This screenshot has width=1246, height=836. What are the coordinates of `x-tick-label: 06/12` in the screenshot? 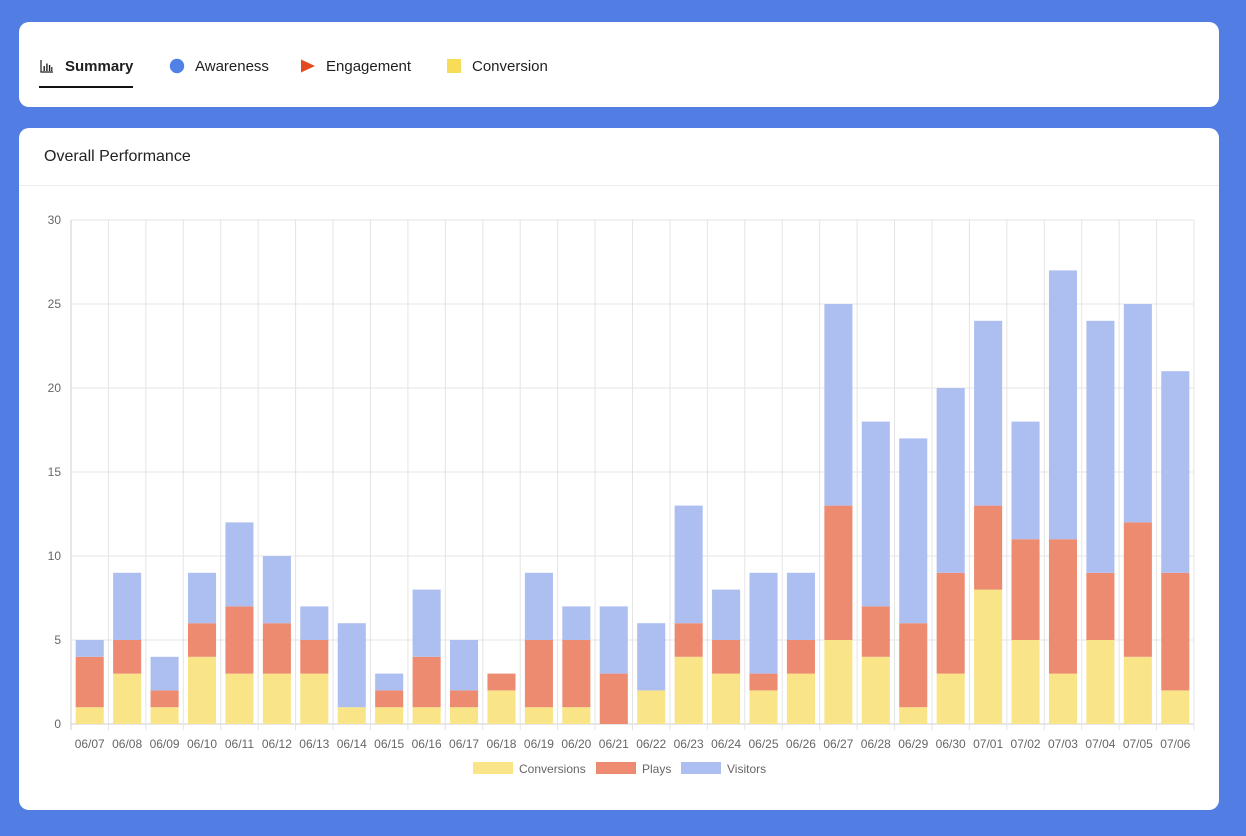 It's located at (277, 744).